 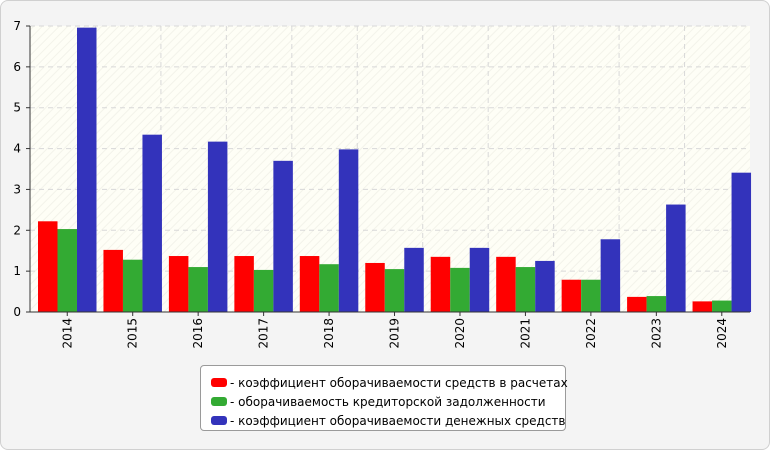 What do you see at coordinates (591, 333) in the screenshot?
I see `x-tick-label: 2022` at bounding box center [591, 333].